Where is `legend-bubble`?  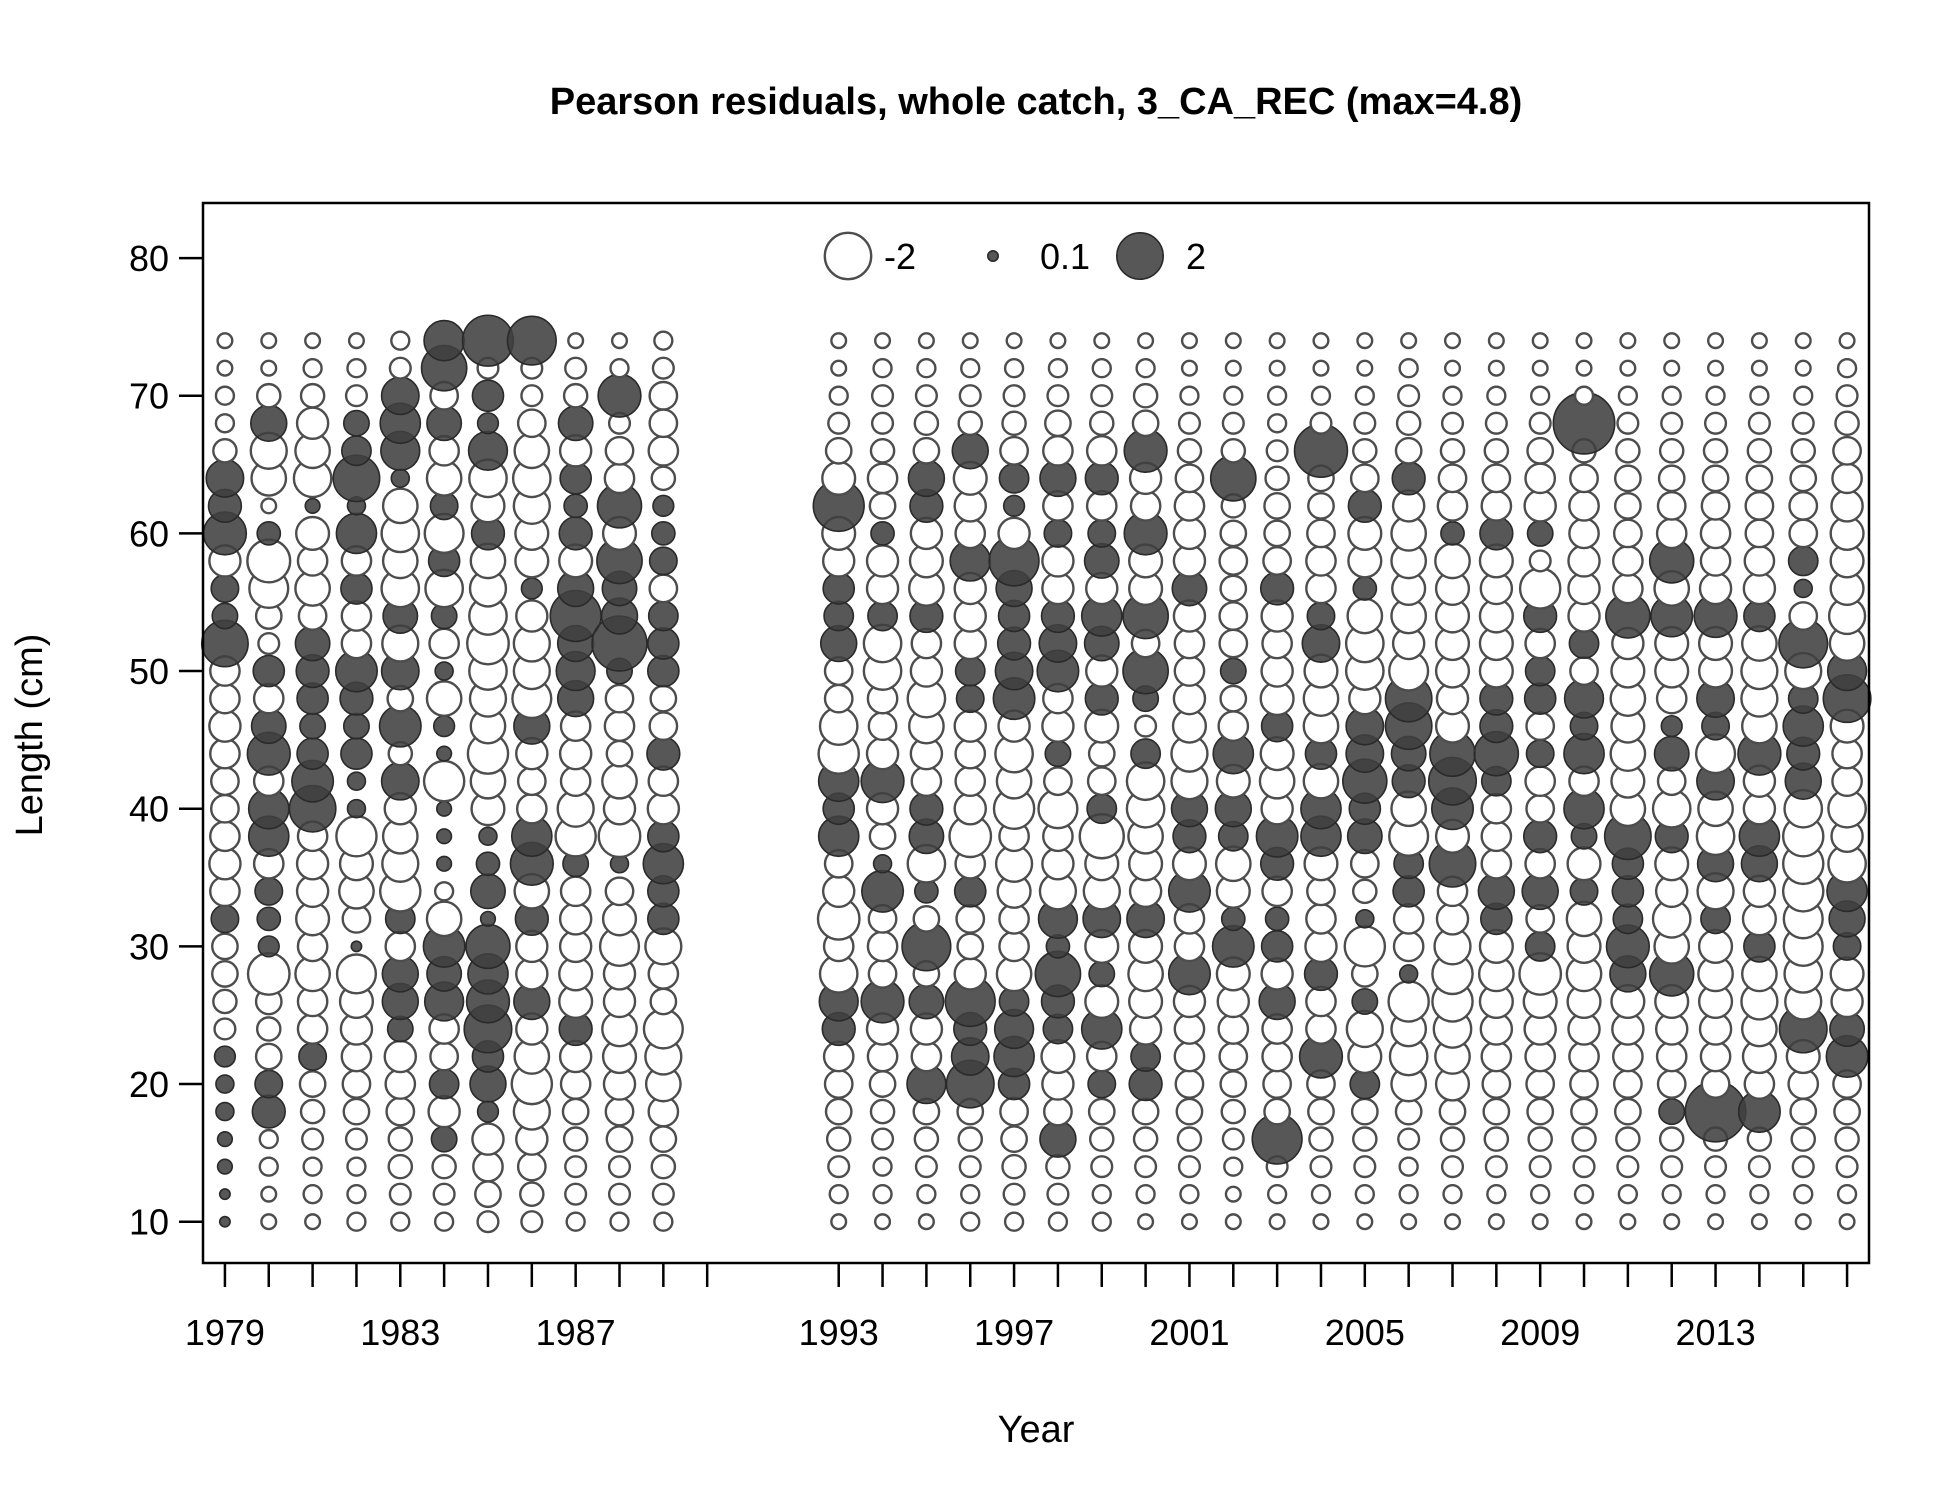 legend-bubble is located at coordinates (848, 256).